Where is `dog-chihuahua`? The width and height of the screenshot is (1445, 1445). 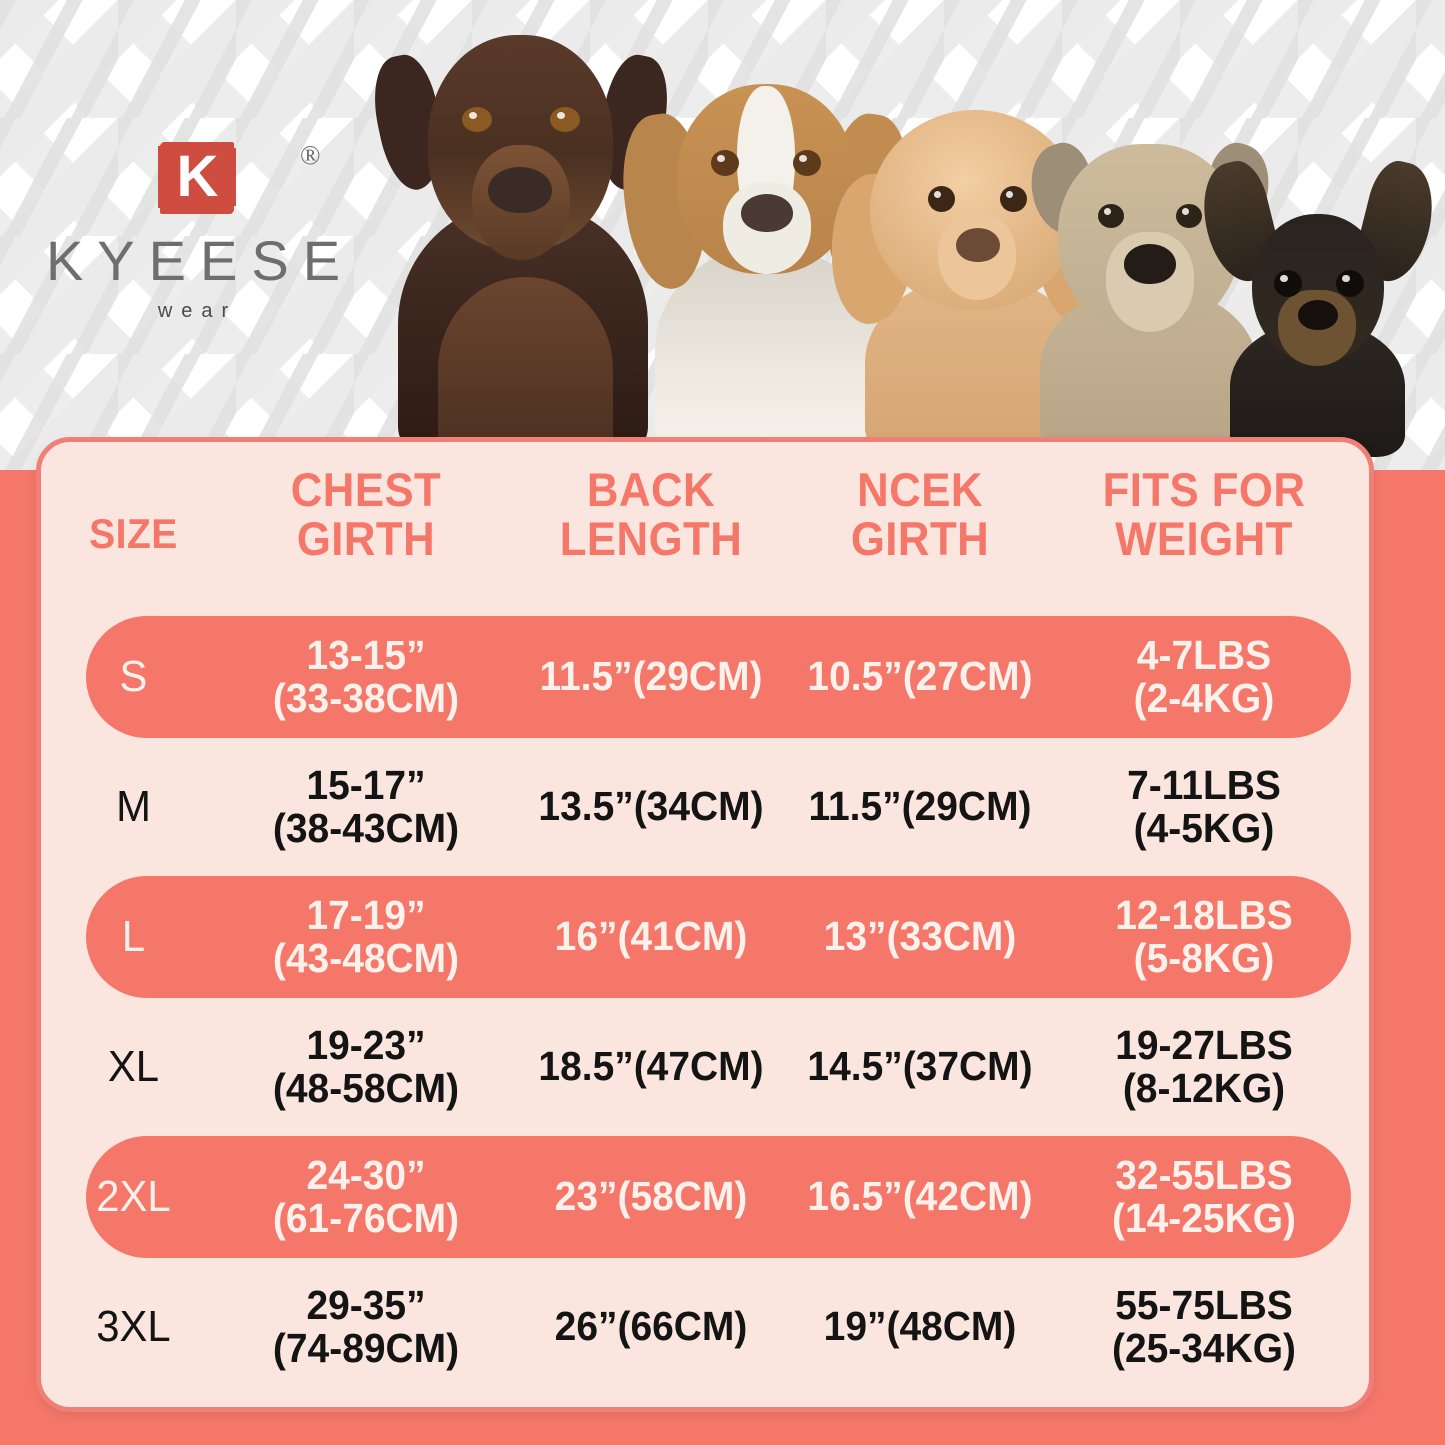
dog-chihuahua is located at coordinates (1318, 306).